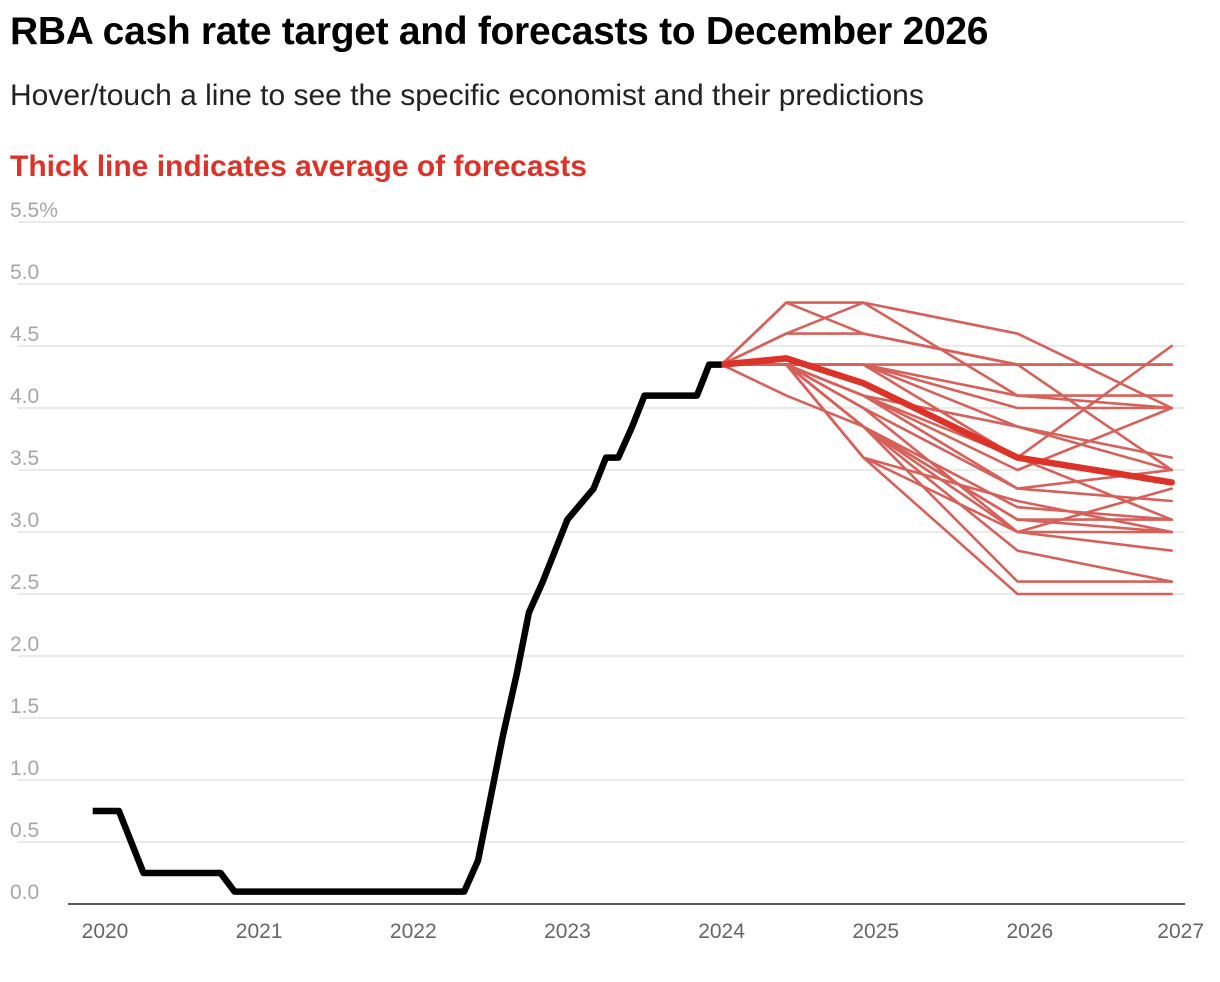 The image size is (1220, 982). I want to click on x-tick-label: 2022, so click(413, 931).